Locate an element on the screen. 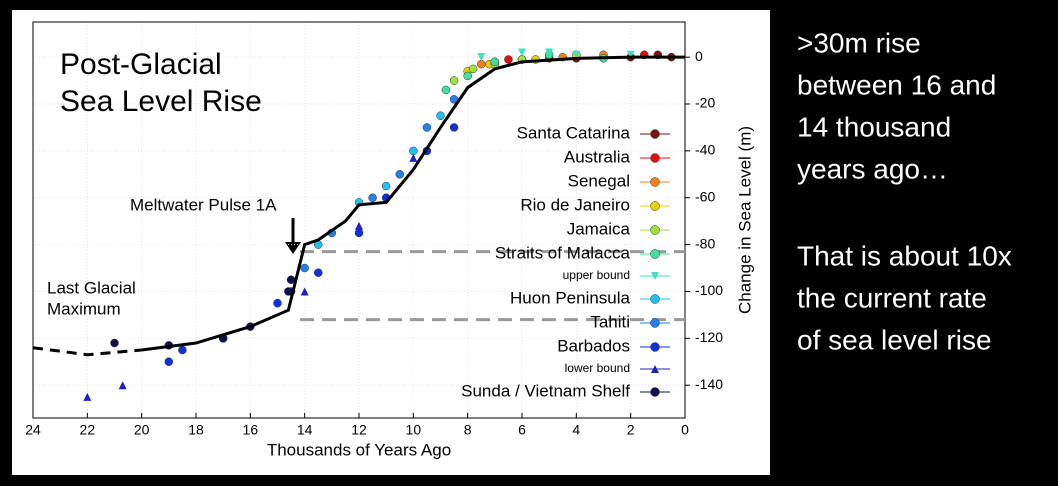  annotation: Maximum is located at coordinates (84, 308).